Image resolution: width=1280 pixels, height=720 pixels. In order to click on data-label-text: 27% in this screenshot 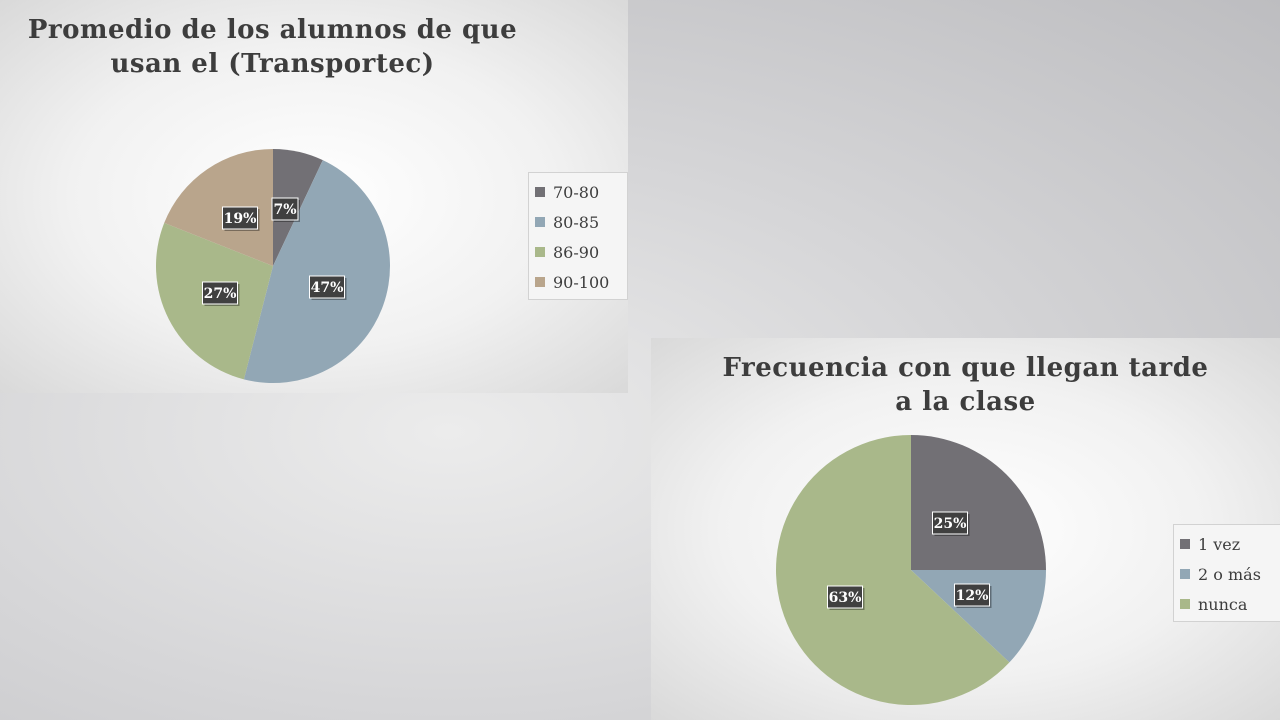, I will do `click(220, 294)`.